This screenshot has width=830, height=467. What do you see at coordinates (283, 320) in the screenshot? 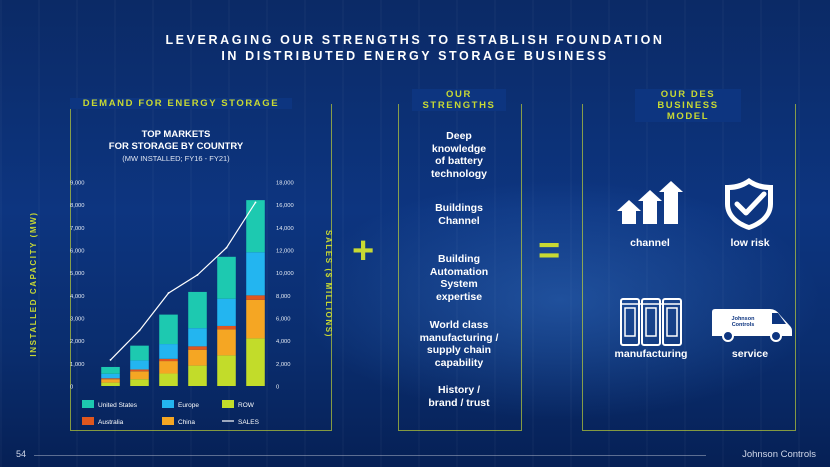
I see `y2-tick-label: 6,000` at bounding box center [283, 320].